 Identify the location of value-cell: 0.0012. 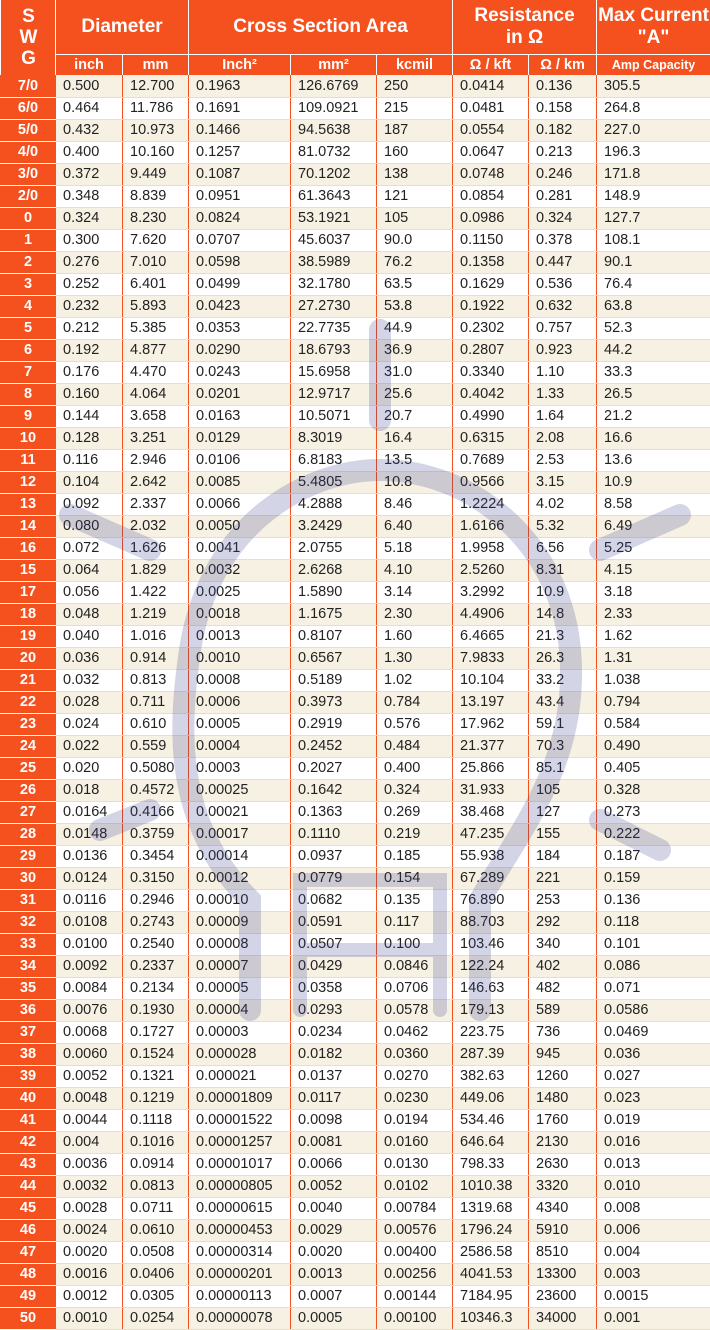
(89, 1296).